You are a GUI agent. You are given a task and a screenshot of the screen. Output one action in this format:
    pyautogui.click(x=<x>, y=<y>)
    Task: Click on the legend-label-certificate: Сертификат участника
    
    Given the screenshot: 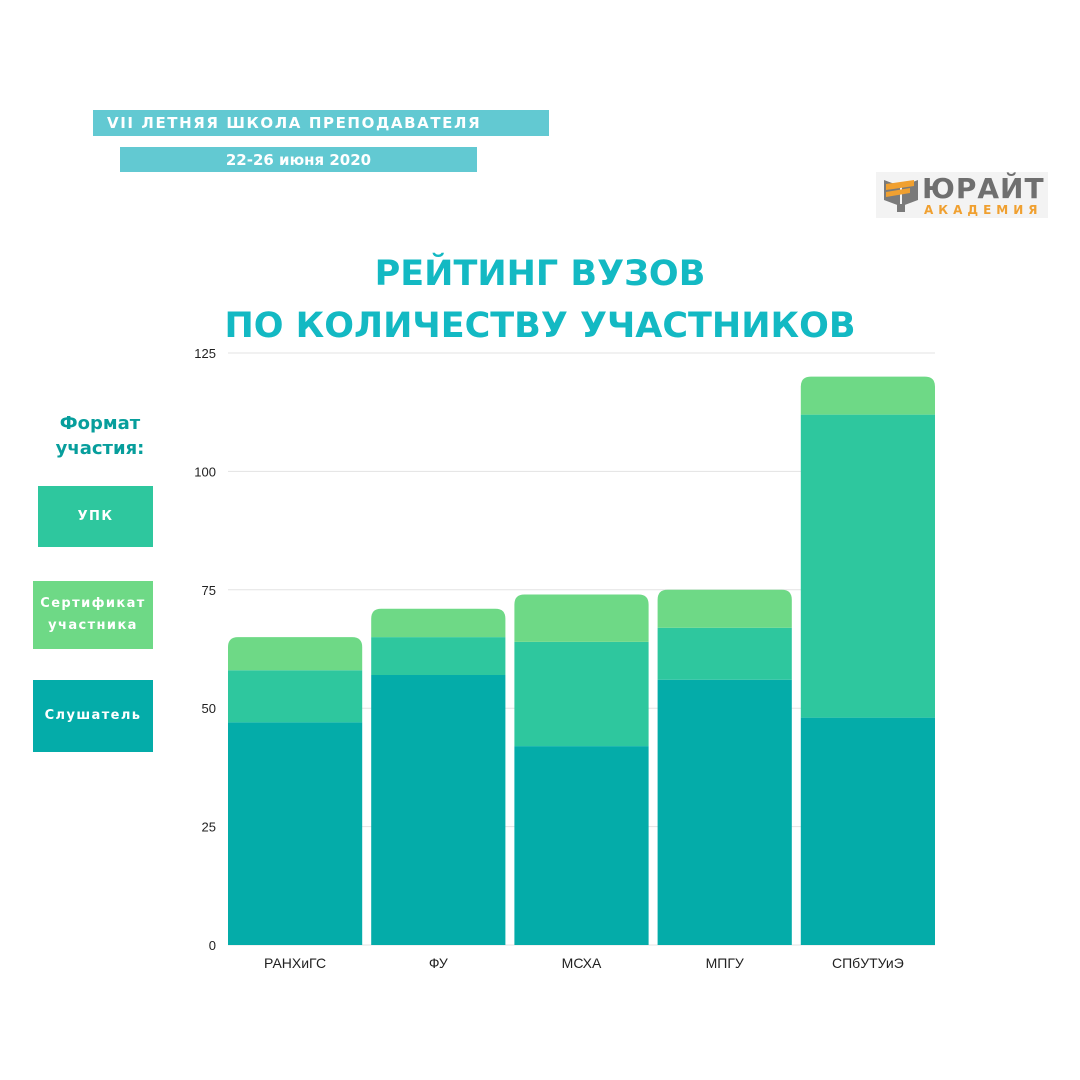 What is the action you would take?
    pyautogui.click(x=93, y=614)
    